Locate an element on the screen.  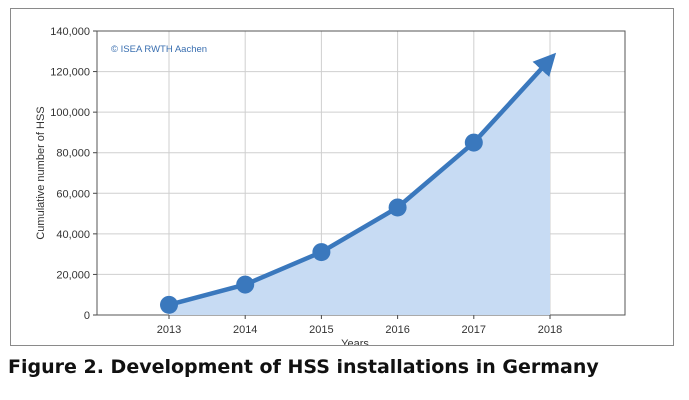
x-tick-label: 2018 is located at coordinates (550, 330).